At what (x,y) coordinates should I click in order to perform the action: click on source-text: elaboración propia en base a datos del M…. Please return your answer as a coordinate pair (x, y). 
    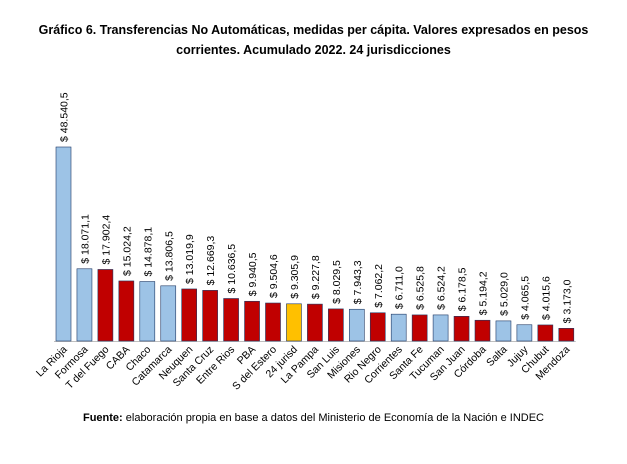
    Looking at the image, I should click on (333, 418).